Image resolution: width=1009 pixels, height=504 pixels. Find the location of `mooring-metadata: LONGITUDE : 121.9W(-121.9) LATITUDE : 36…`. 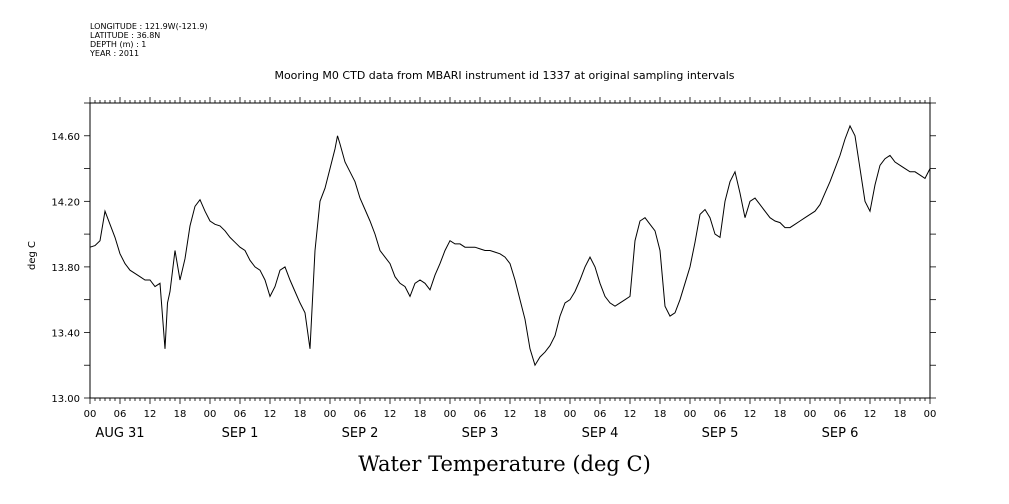

mooring-metadata: LONGITUDE : 121.9W(-121.9) LATITUDE : 36… is located at coordinates (149, 40).